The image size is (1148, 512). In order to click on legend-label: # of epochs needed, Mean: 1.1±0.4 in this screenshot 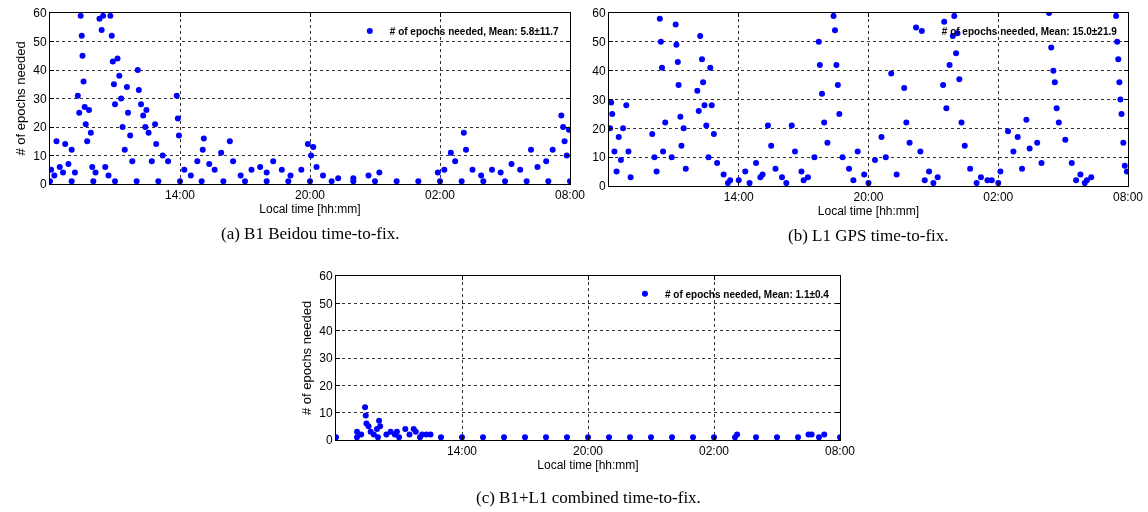, I will do `click(747, 294)`.